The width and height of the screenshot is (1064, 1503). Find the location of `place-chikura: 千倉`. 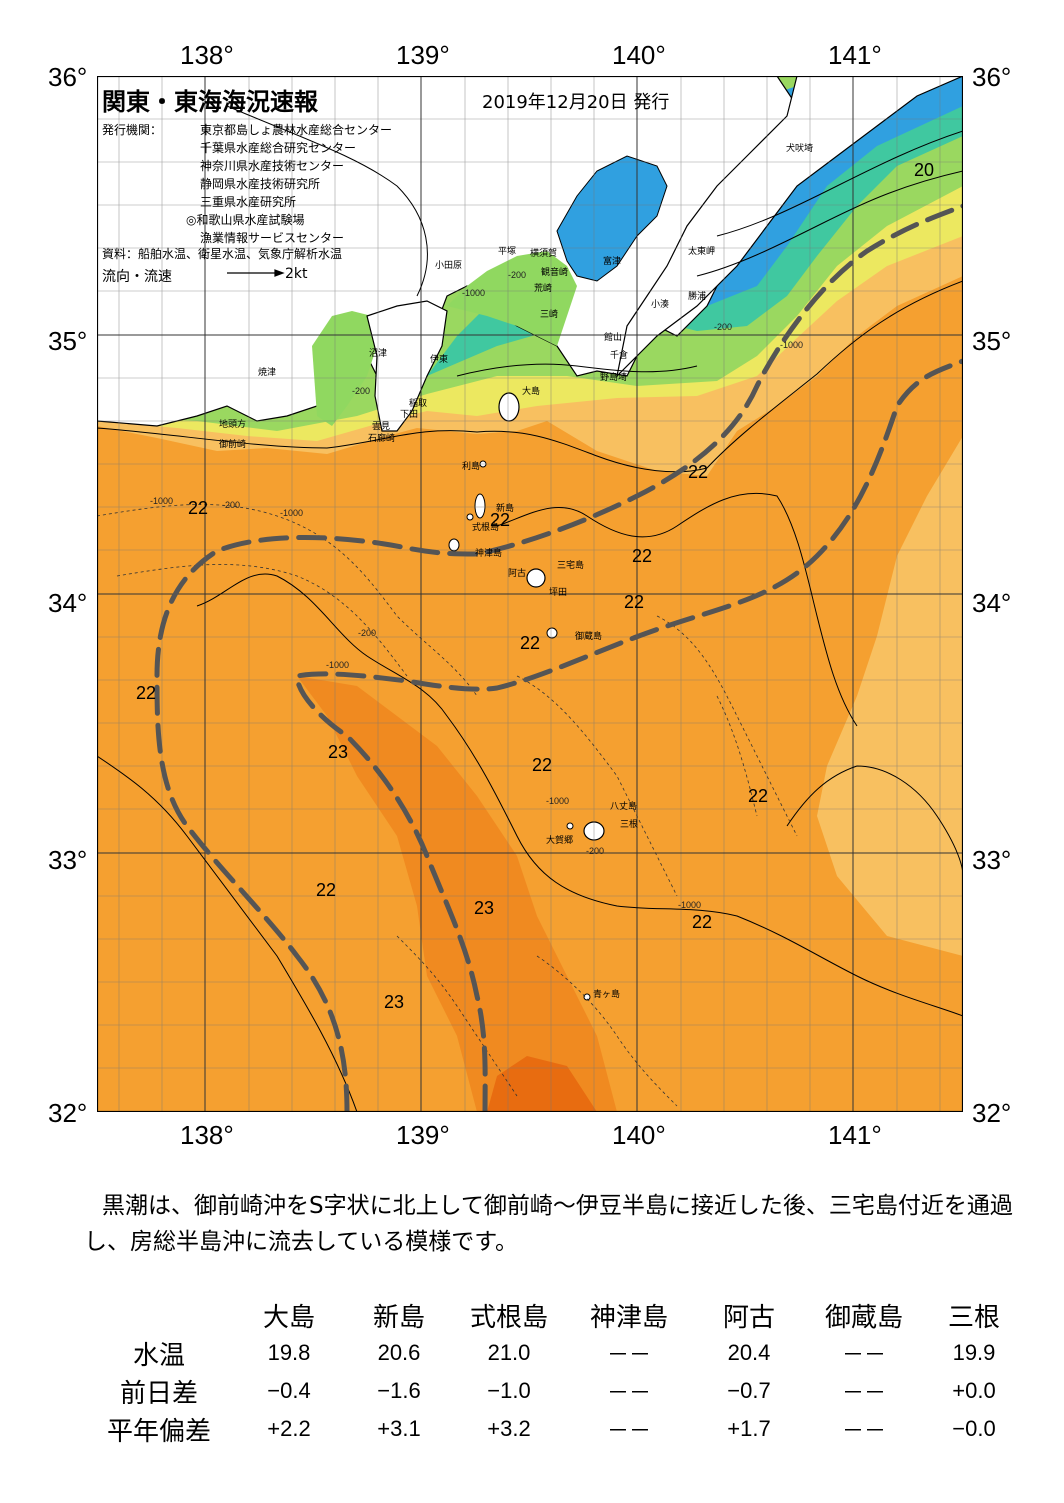

place-chikura: 千倉 is located at coordinates (619, 356).